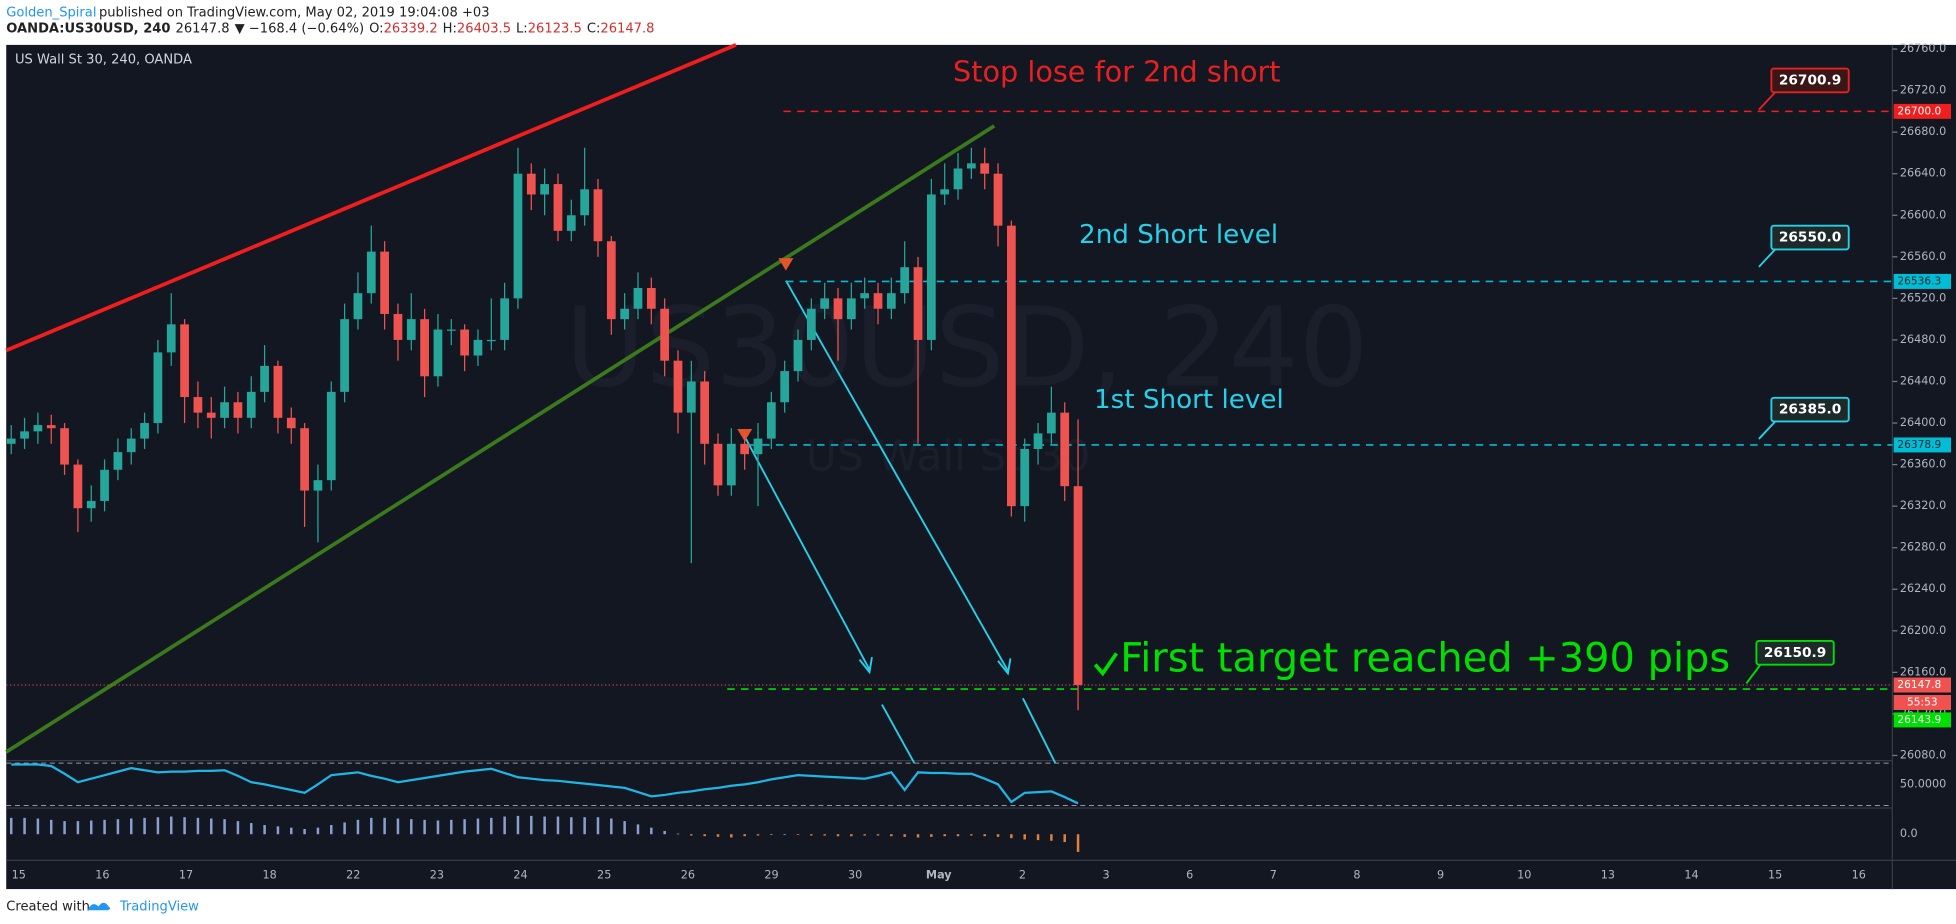  I want to click on x-tick-label: 17, so click(186, 874).